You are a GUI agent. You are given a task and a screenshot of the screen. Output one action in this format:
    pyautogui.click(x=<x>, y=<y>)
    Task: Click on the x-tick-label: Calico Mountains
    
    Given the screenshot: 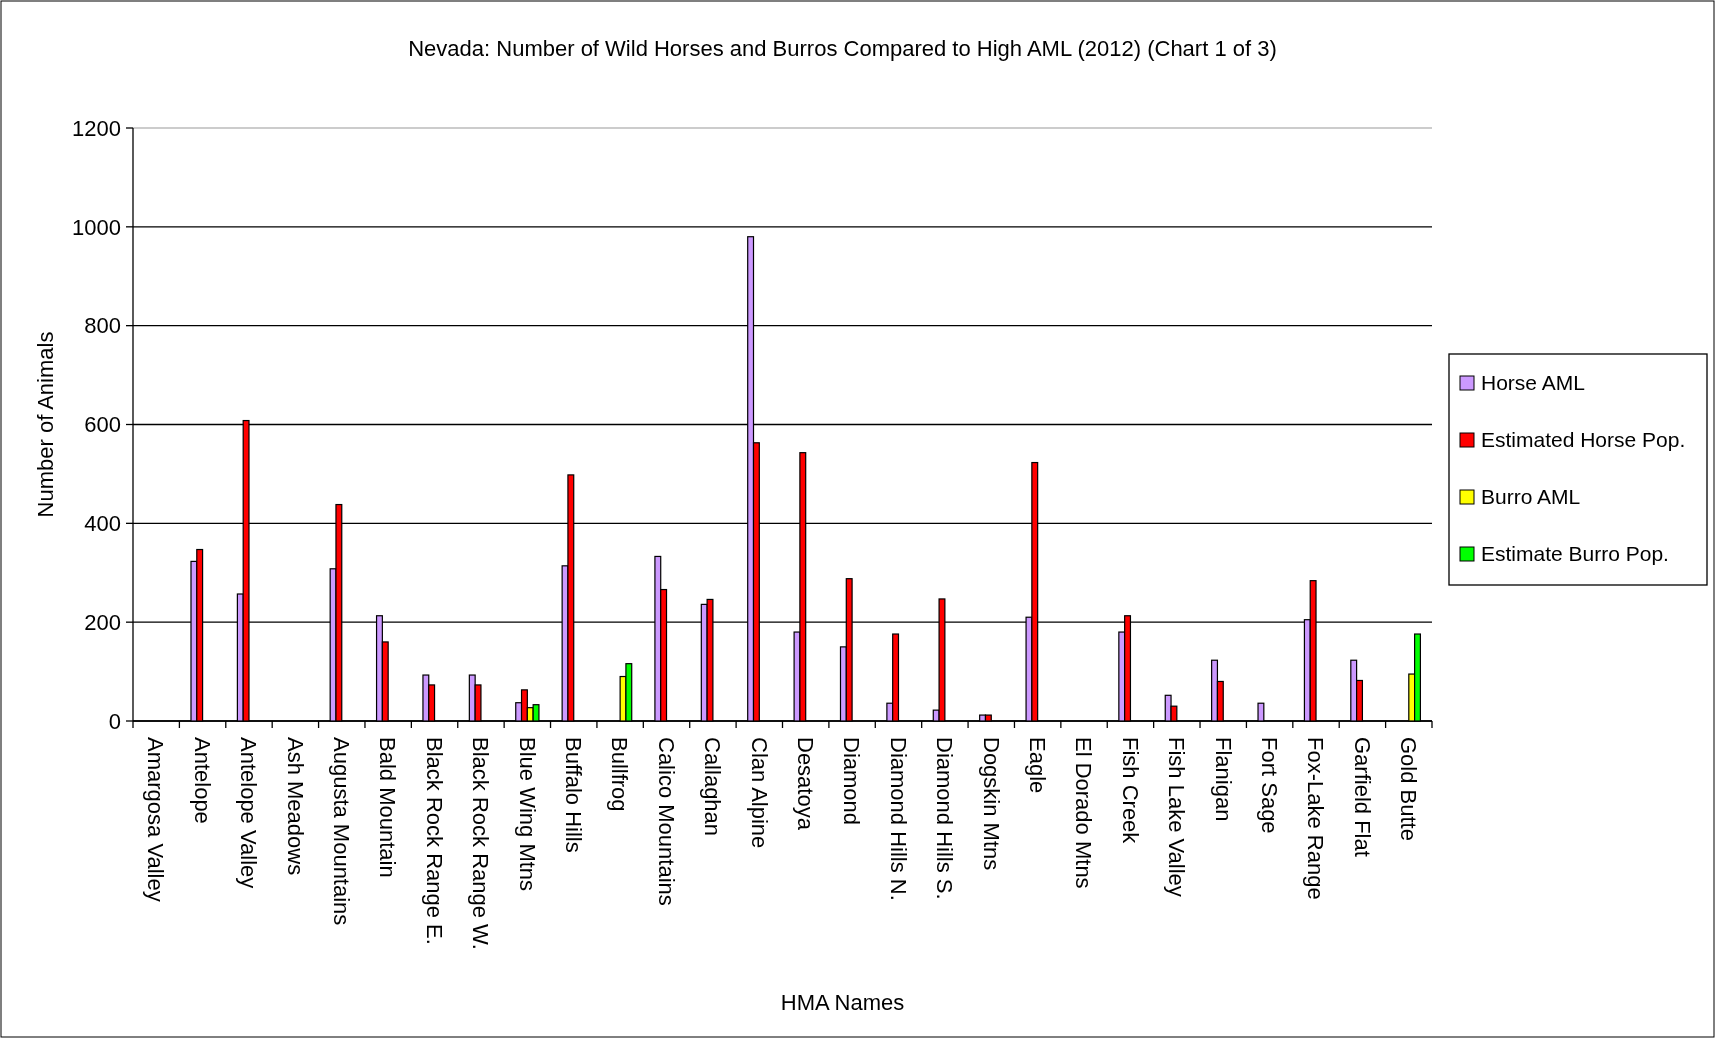 What is the action you would take?
    pyautogui.click(x=666, y=821)
    